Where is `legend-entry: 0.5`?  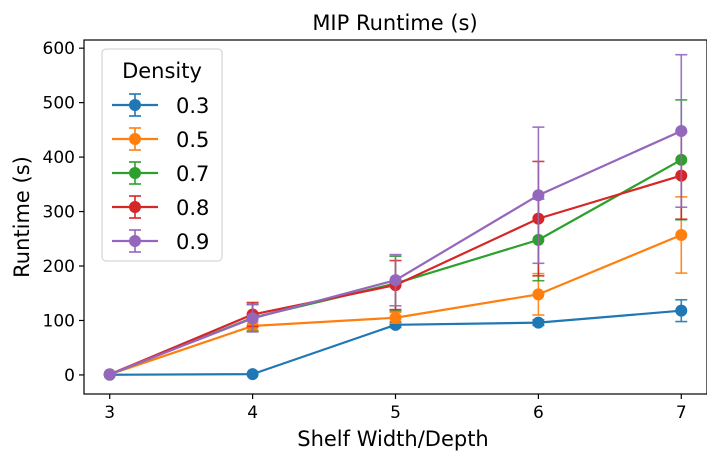 legend-entry: 0.5 is located at coordinates (160, 139).